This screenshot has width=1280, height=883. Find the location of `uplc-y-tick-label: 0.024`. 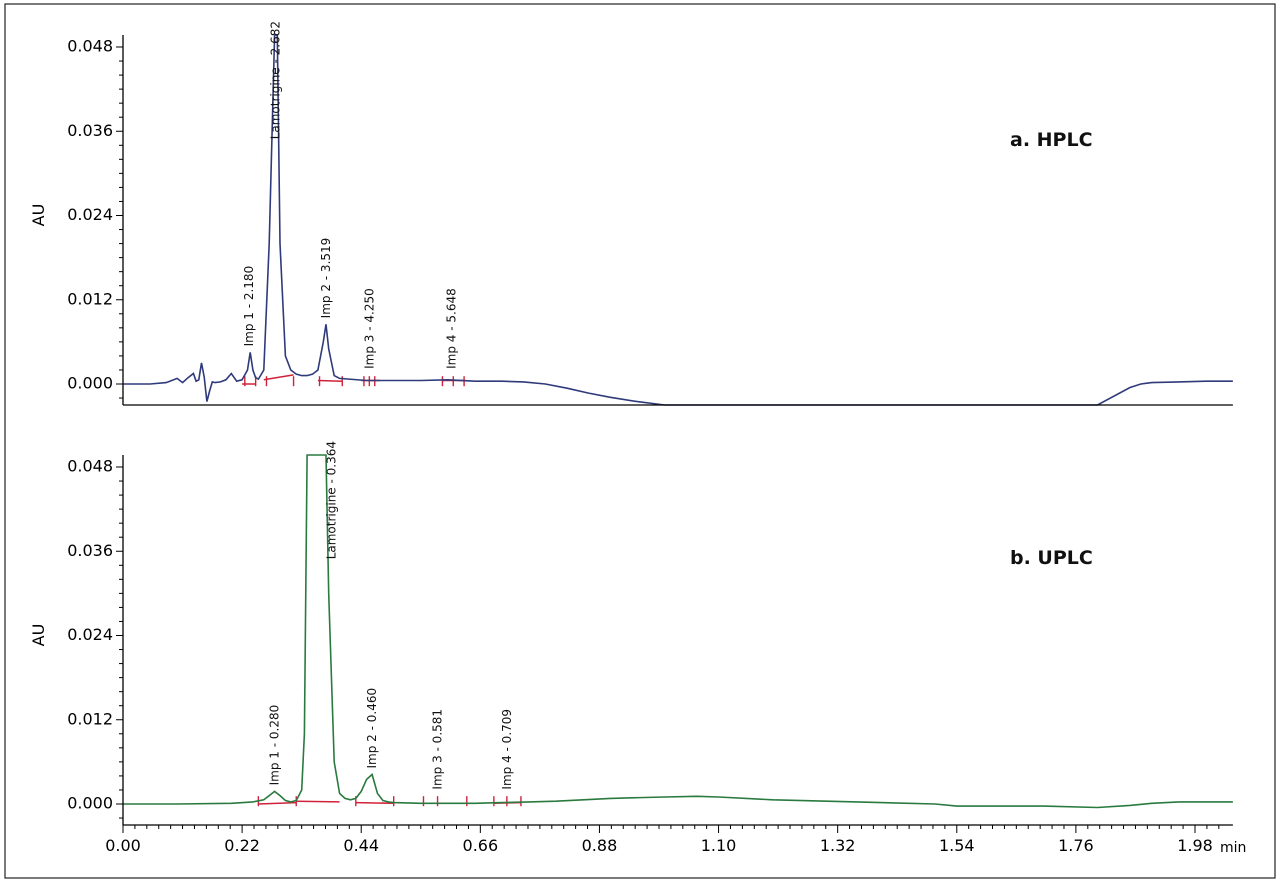

uplc-y-tick-label: 0.024 is located at coordinates (90, 634).